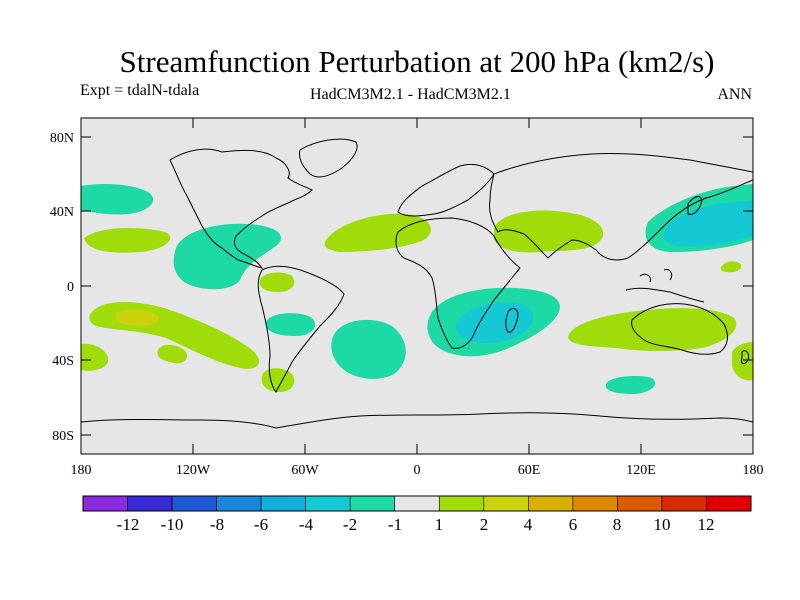 This screenshot has height=600, width=800. I want to click on lat-label: 0, so click(70, 287).